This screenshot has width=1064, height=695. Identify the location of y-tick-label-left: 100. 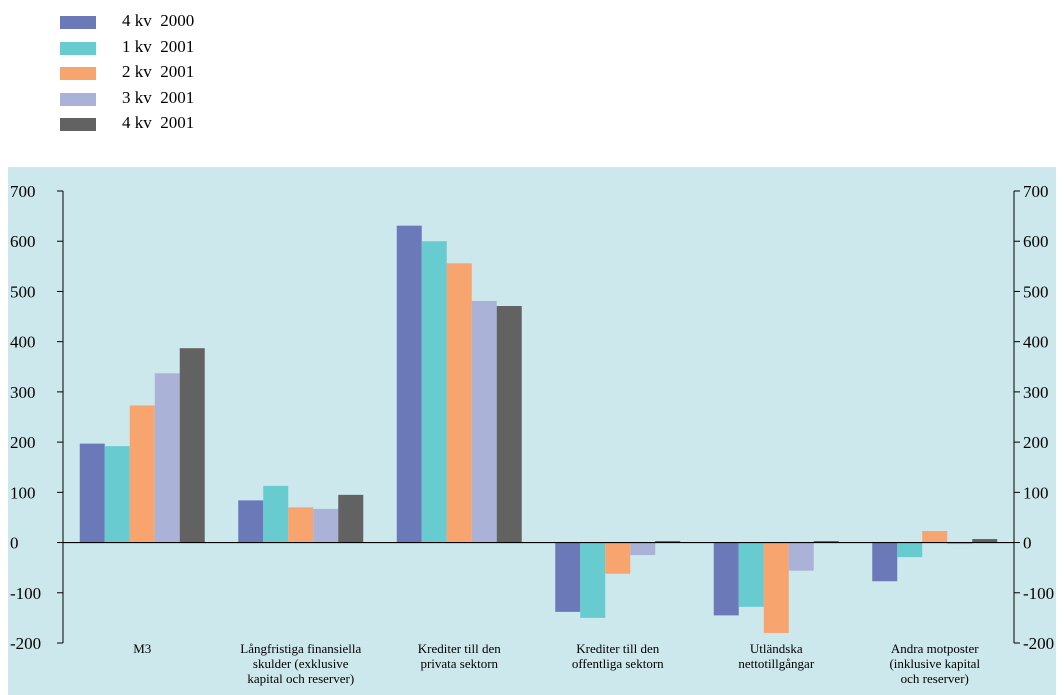
(23, 492).